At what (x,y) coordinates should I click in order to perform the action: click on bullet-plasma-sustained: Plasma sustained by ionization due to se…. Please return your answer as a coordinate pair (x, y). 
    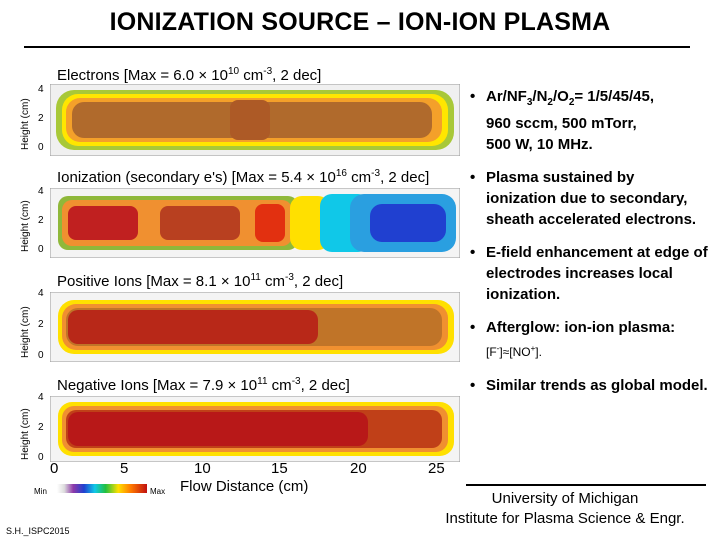
    Looking at the image, I should click on (589, 198).